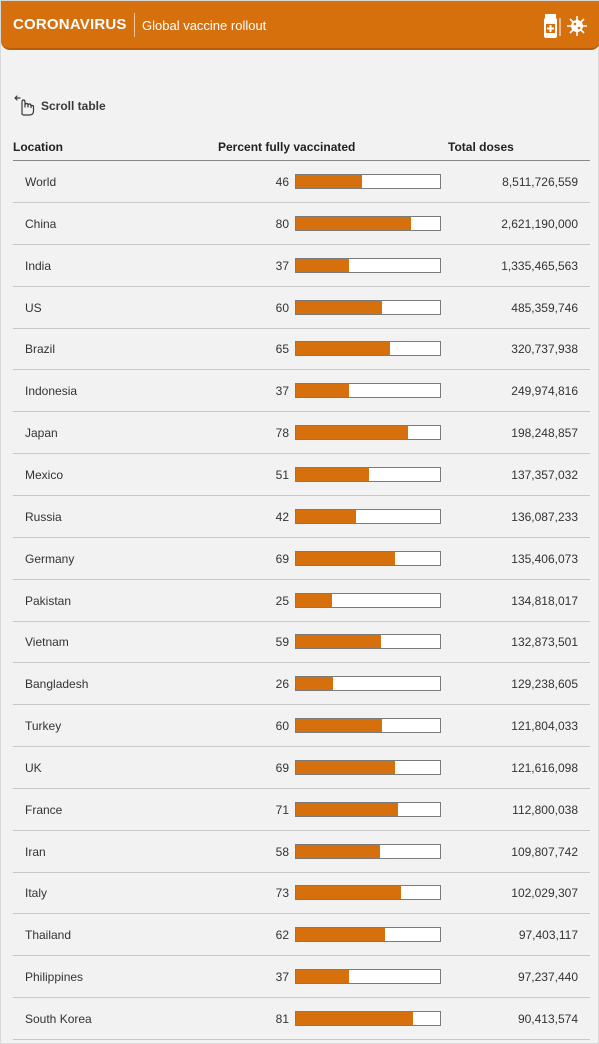 The height and width of the screenshot is (1044, 599). Describe the element at coordinates (33, 767) in the screenshot. I see `row-location: UK` at that location.